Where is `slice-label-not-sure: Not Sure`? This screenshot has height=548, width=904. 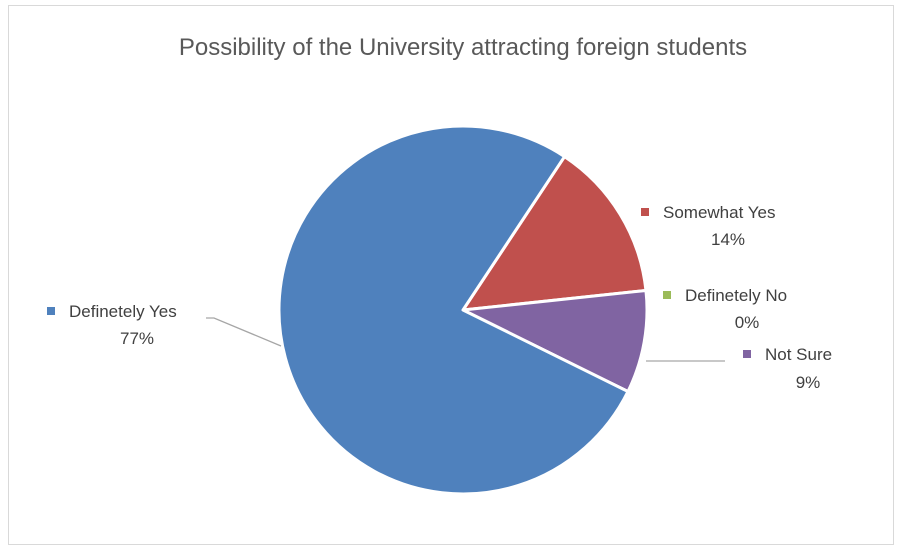 slice-label-not-sure: Not Sure is located at coordinates (798, 354).